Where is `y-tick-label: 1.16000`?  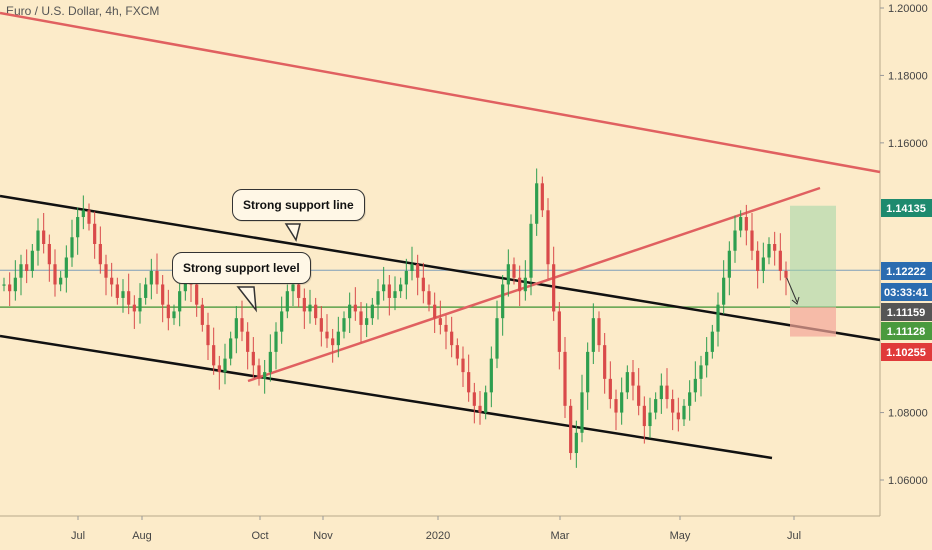
y-tick-label: 1.16000 is located at coordinates (908, 144).